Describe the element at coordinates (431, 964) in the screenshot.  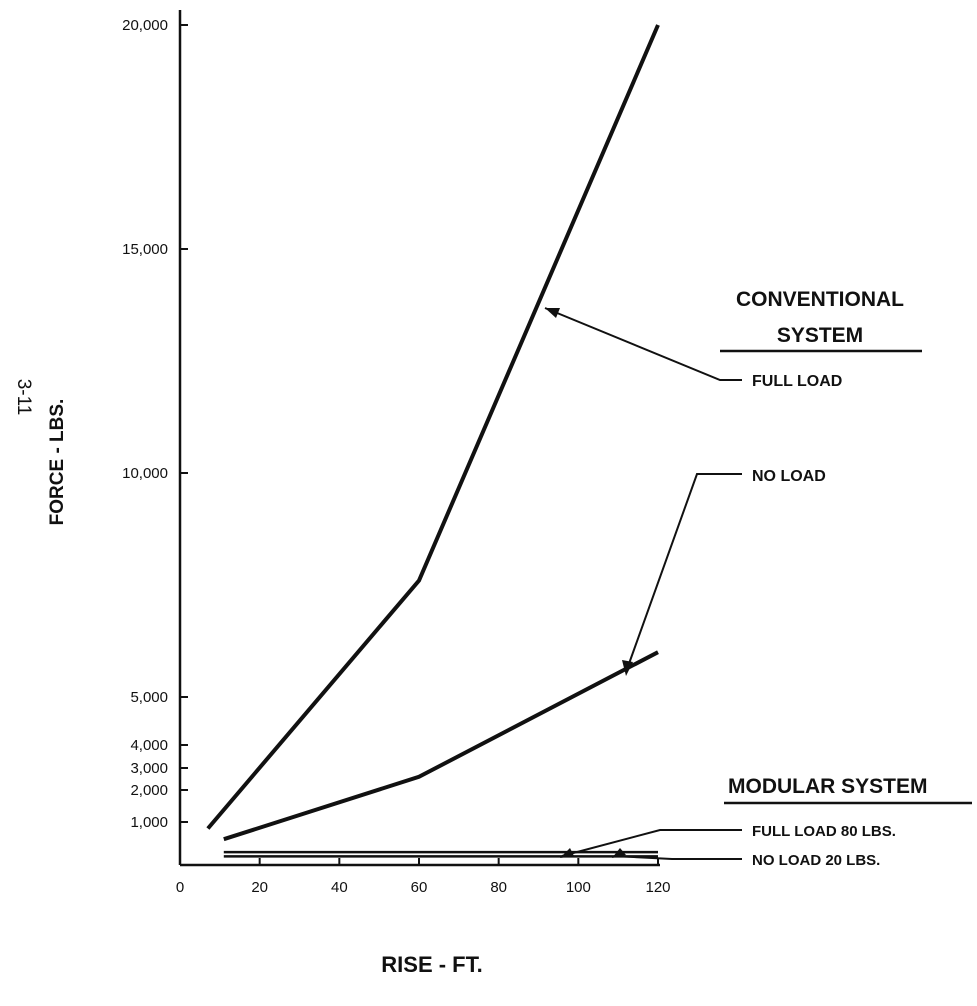
I see `x-axis-title: RISE - FT.` at that location.